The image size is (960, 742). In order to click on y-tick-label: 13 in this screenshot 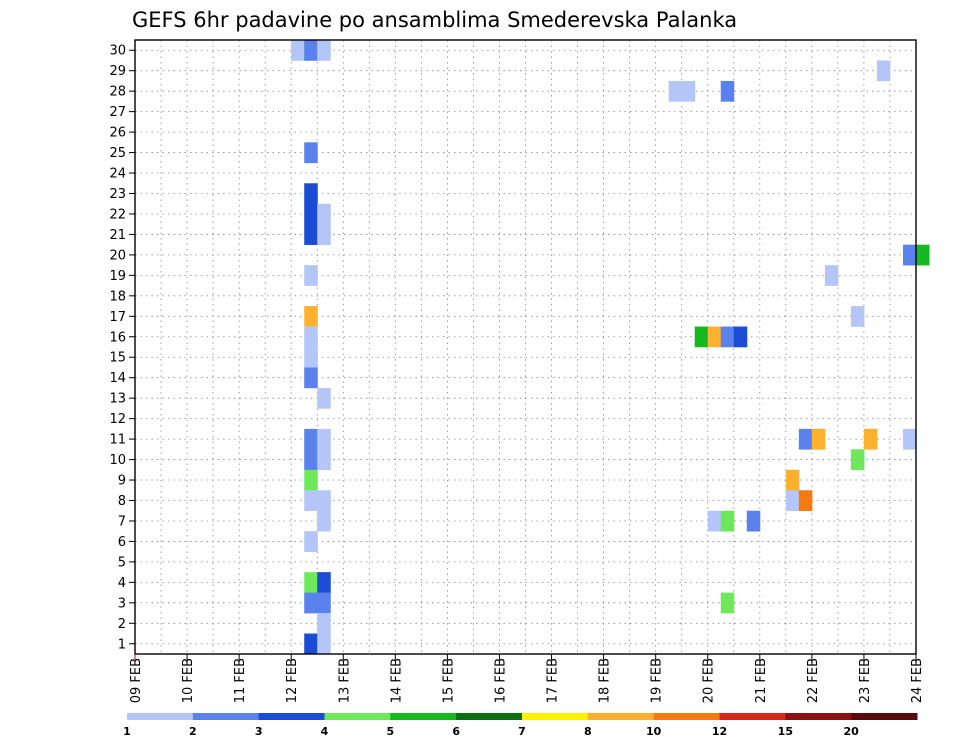, I will do `click(117, 399)`.